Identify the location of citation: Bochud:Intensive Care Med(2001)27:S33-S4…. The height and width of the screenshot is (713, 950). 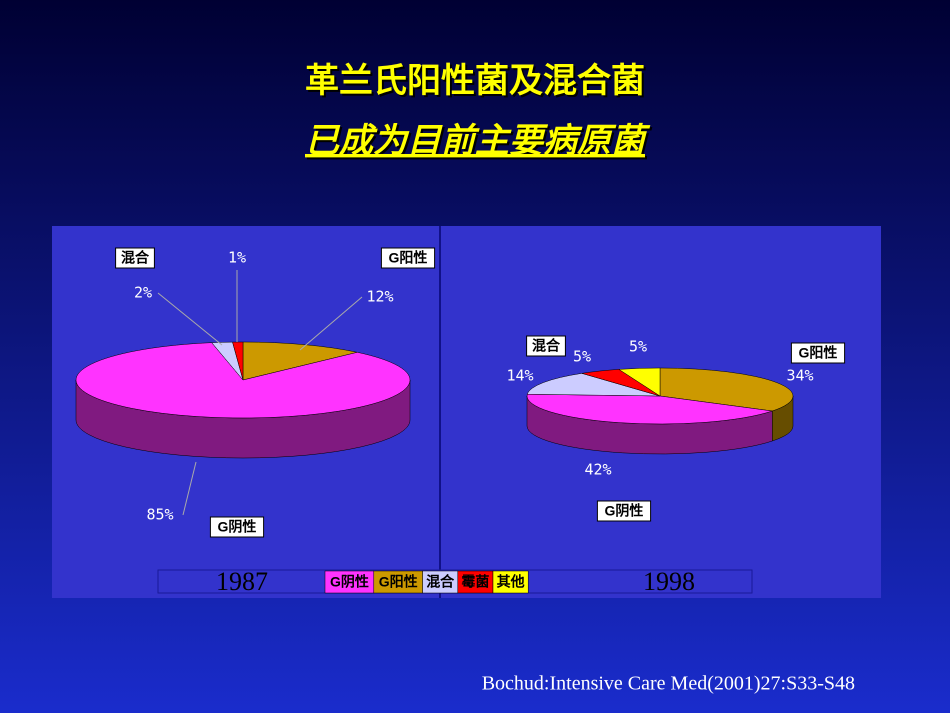
(668, 684).